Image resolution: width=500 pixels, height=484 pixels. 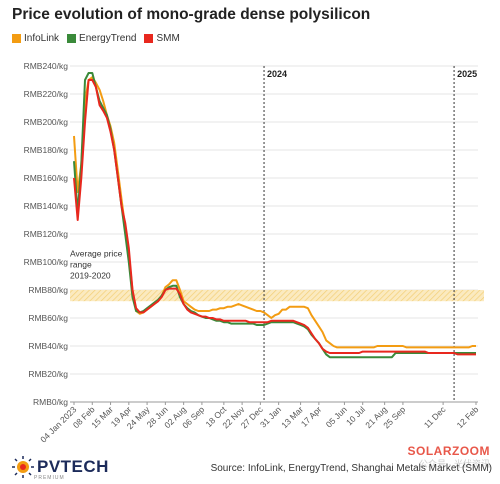 I want to click on legend-item-energytrend: EnergyTrend, so click(x=101, y=38).